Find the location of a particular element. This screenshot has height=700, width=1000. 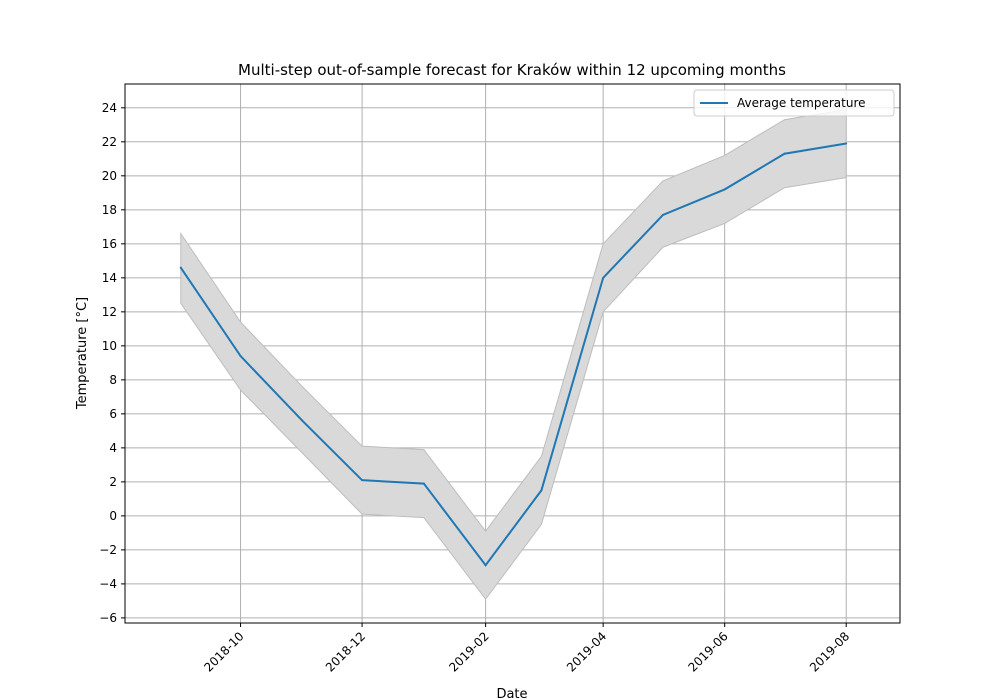

x-tick-label: 2019-06 is located at coordinates (707, 651).